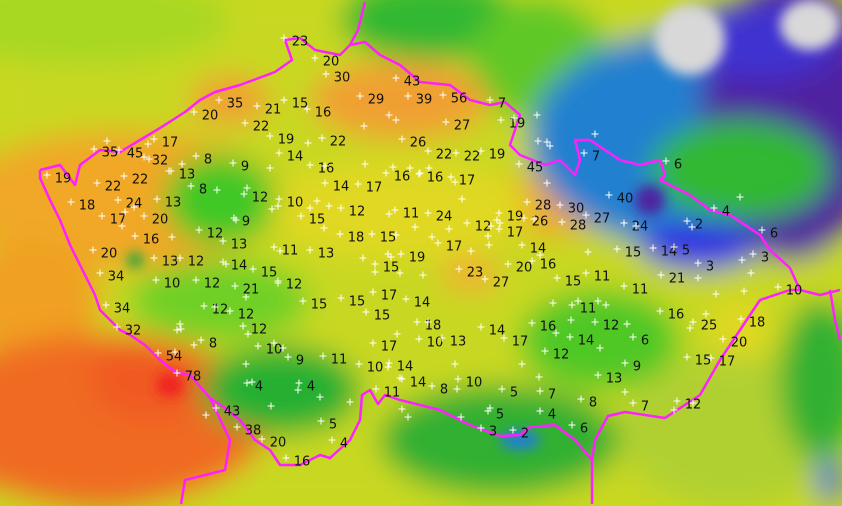 The height and width of the screenshot is (506, 842). I want to click on station-value: 38, so click(253, 431).